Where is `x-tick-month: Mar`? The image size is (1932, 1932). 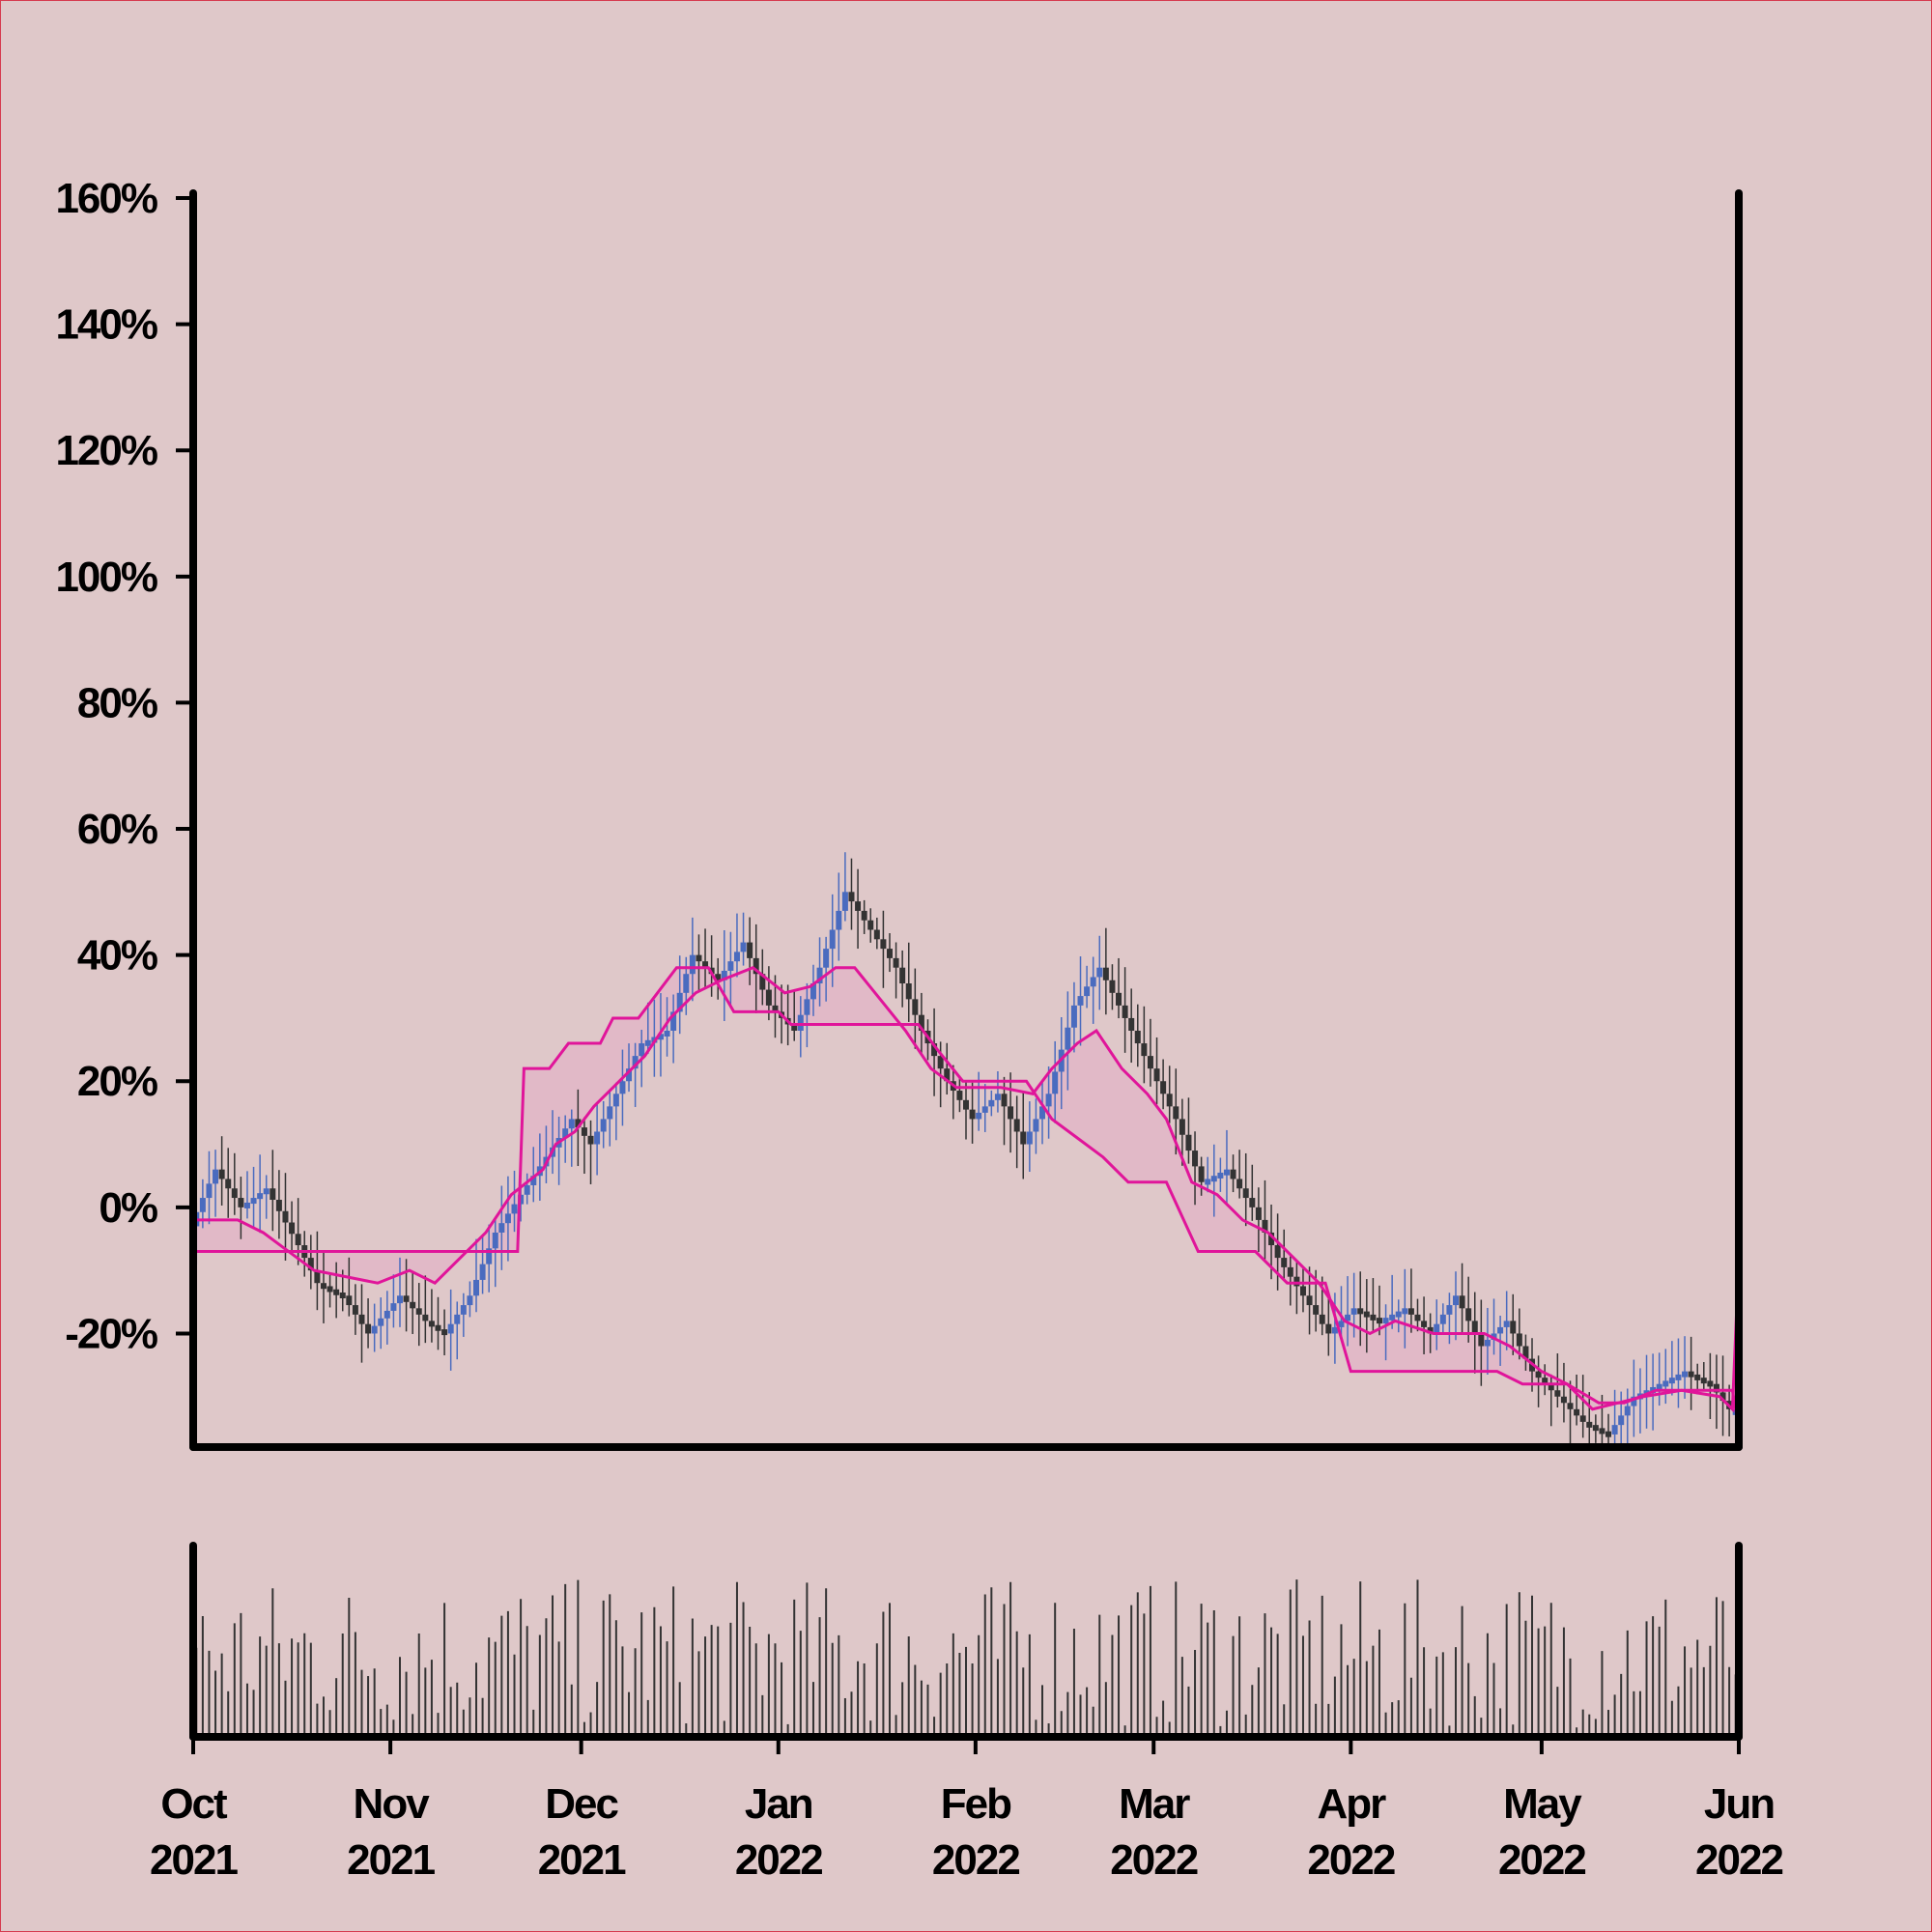
x-tick-month: Mar is located at coordinates (1154, 1804).